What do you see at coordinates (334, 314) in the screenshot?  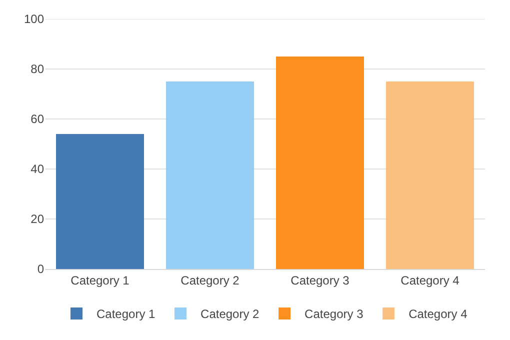 I see `legend-label: Category 3` at bounding box center [334, 314].